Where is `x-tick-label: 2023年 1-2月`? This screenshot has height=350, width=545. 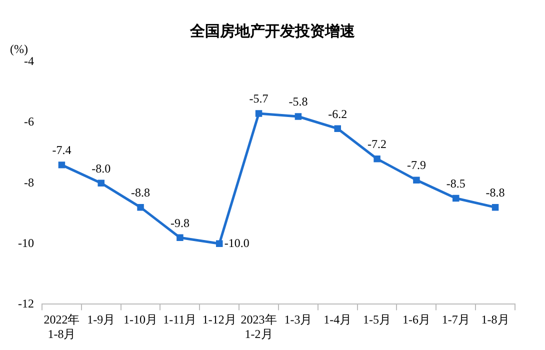 x-tick-label: 2023年 1-2月 is located at coordinates (258, 326).